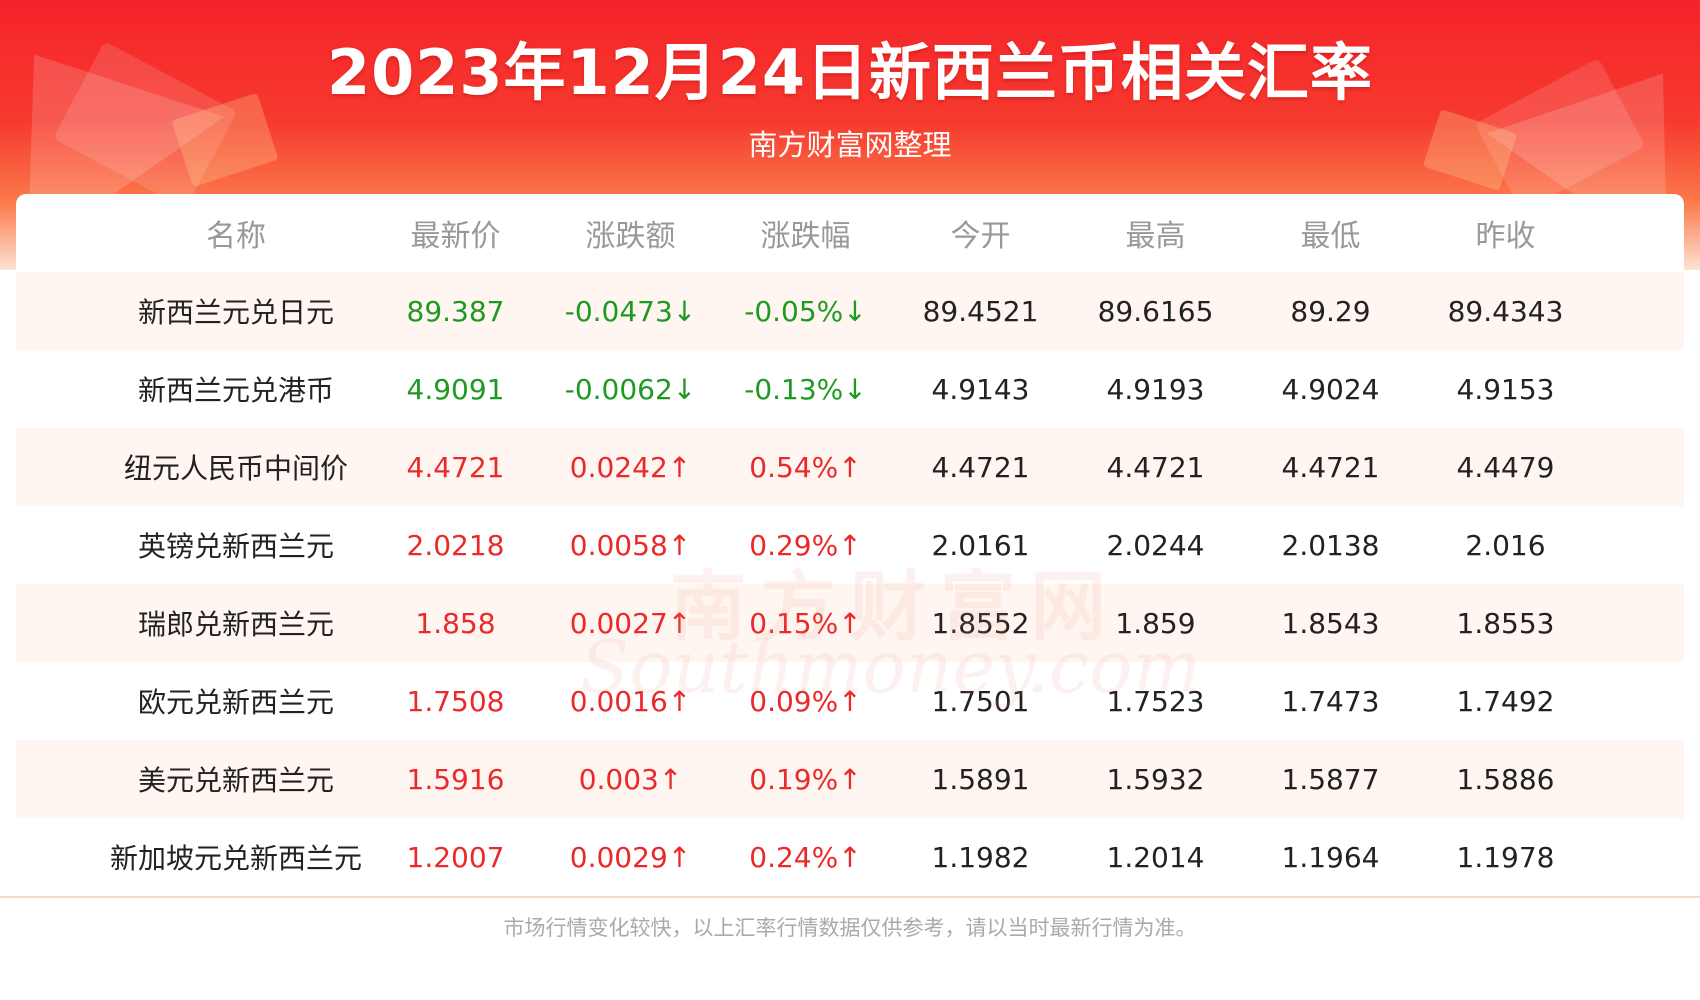 The height and width of the screenshot is (1000, 1700). What do you see at coordinates (455, 623) in the screenshot?
I see `cell-latest: 1.858` at bounding box center [455, 623].